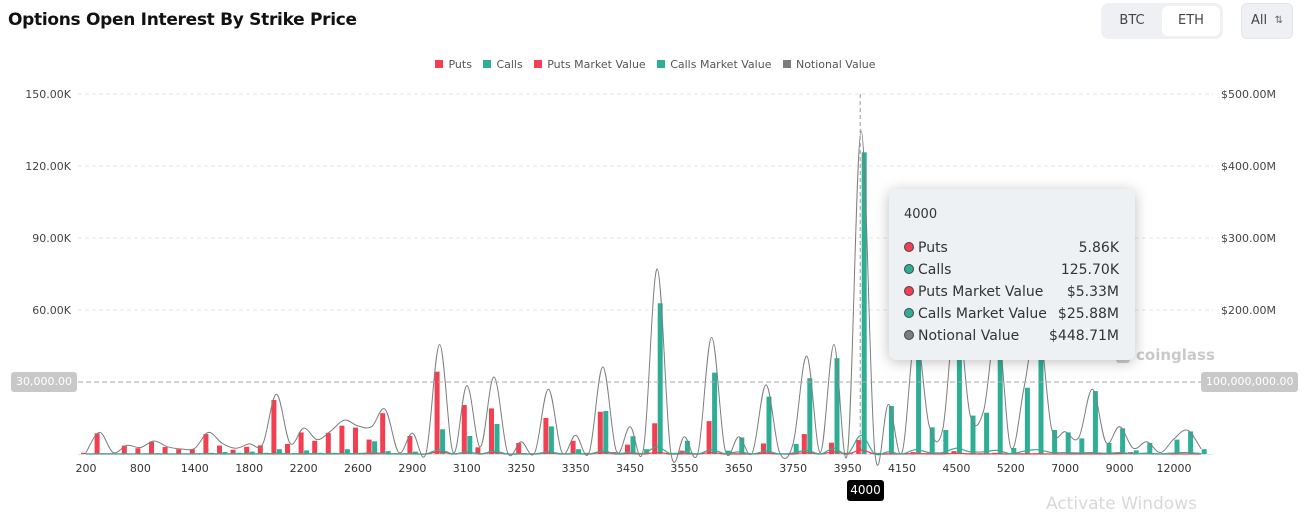 The width and height of the screenshot is (1311, 514). I want to click on tooltip-row-notional-value: Notional Value $448.71M, so click(1011, 336).